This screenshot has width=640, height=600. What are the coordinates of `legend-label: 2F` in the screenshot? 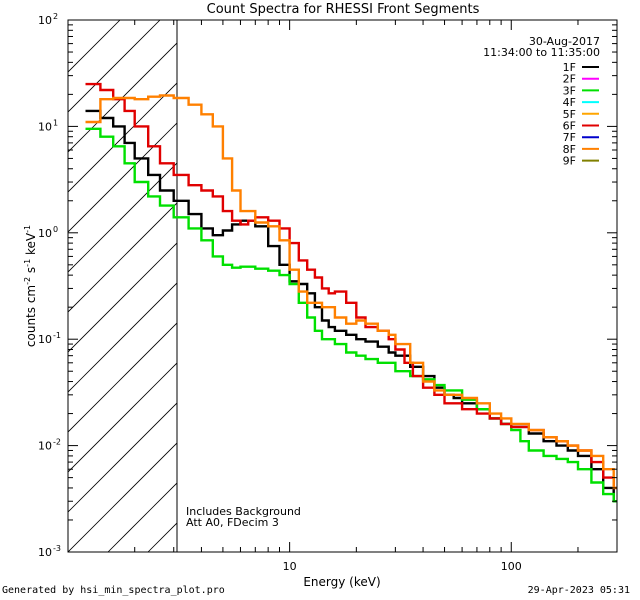 It's located at (569, 79).